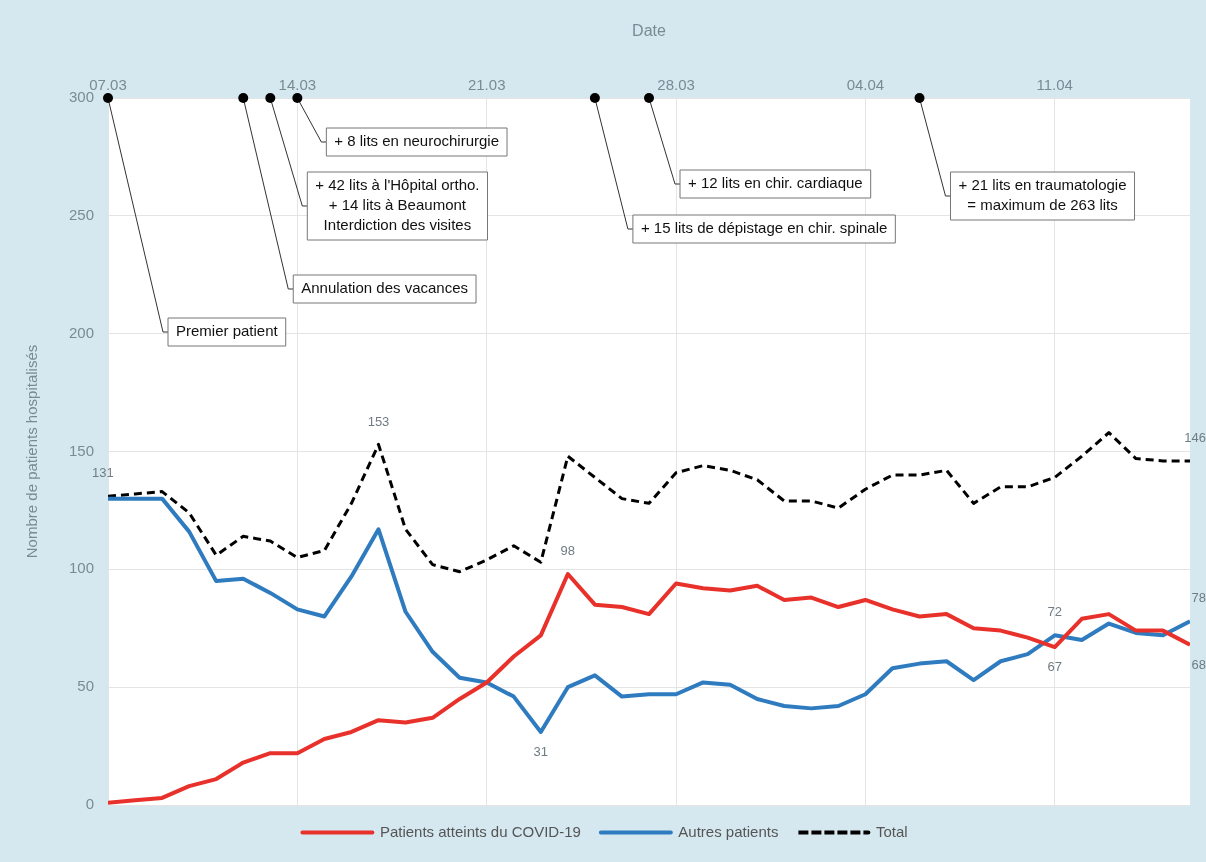 The width and height of the screenshot is (1206, 862). What do you see at coordinates (649, 31) in the screenshot?
I see `x-axis-title: Date` at bounding box center [649, 31].